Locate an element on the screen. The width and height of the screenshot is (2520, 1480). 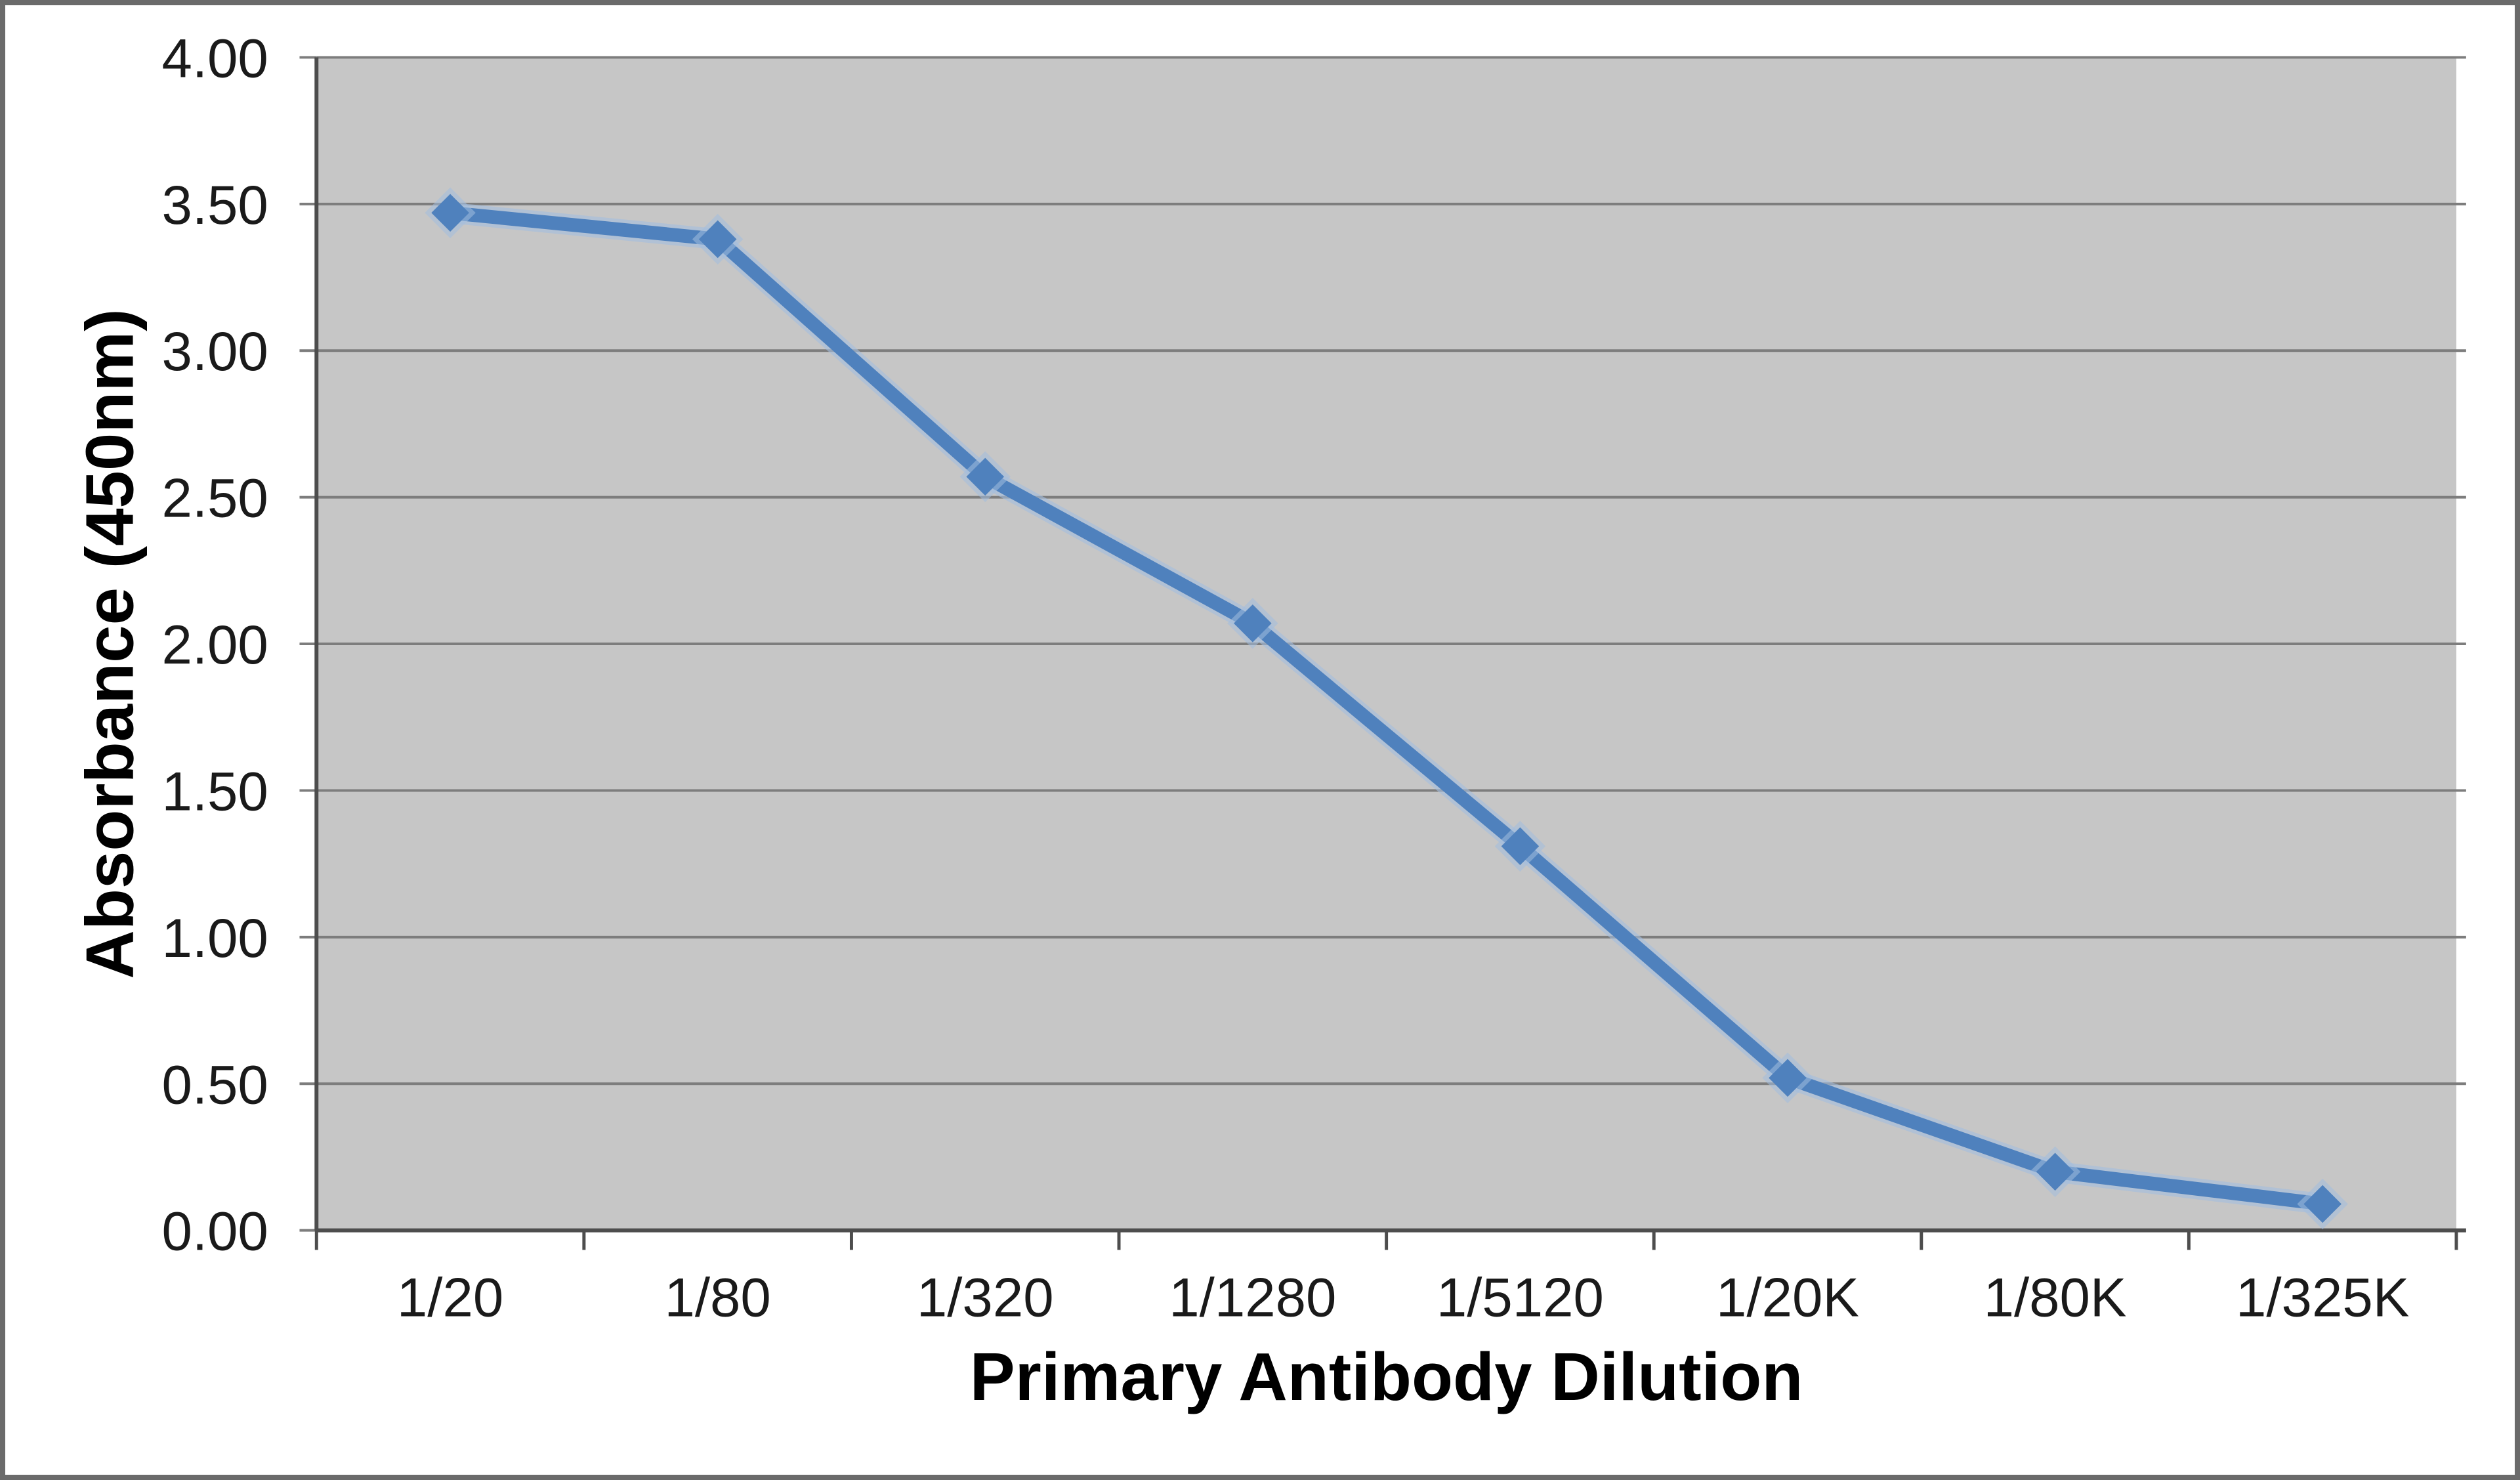
x-tick-label: 1/325K is located at coordinates (2322, 1298).